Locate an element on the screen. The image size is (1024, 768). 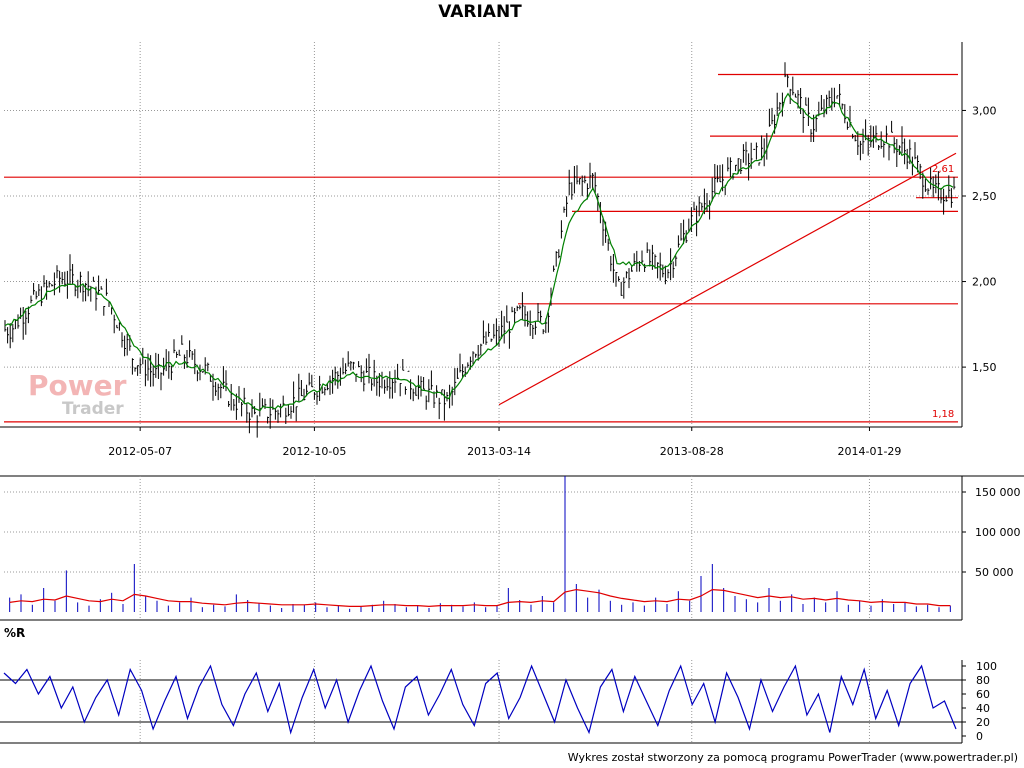
x-tick-label: 2012-05-07 is located at coordinates (140, 451).